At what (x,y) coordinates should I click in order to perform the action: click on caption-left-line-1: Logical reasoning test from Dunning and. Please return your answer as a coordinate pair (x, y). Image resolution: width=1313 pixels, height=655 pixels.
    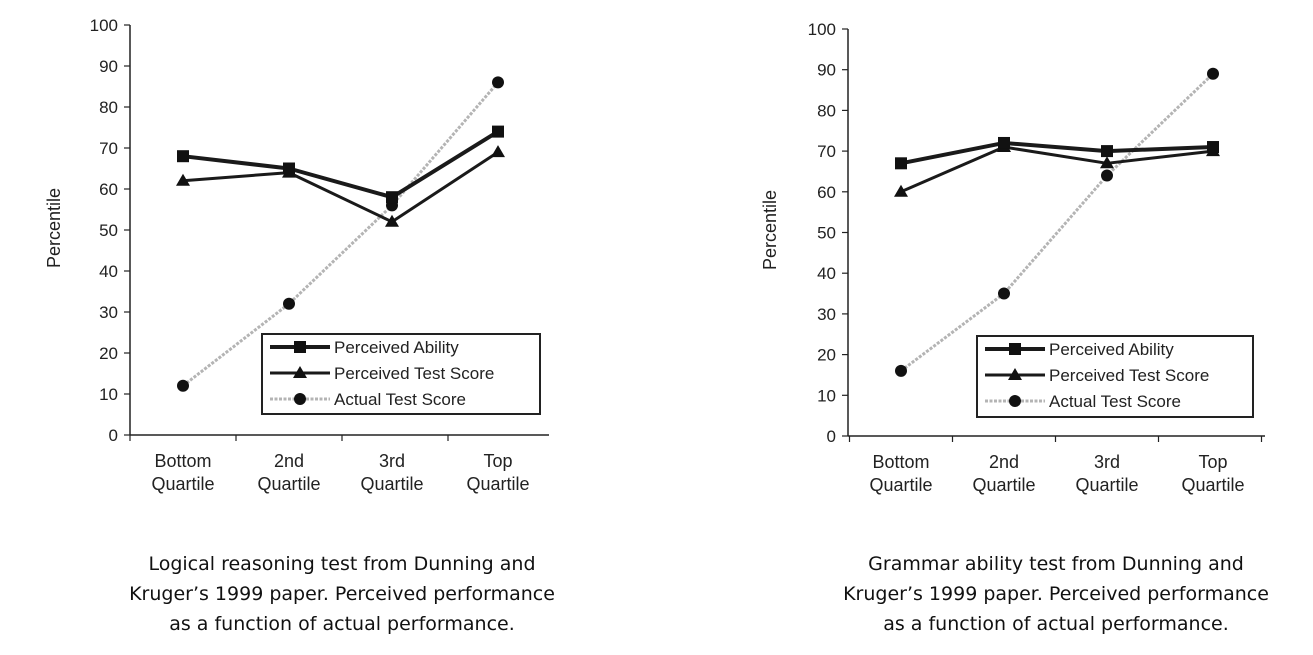
    Looking at the image, I should click on (342, 564).